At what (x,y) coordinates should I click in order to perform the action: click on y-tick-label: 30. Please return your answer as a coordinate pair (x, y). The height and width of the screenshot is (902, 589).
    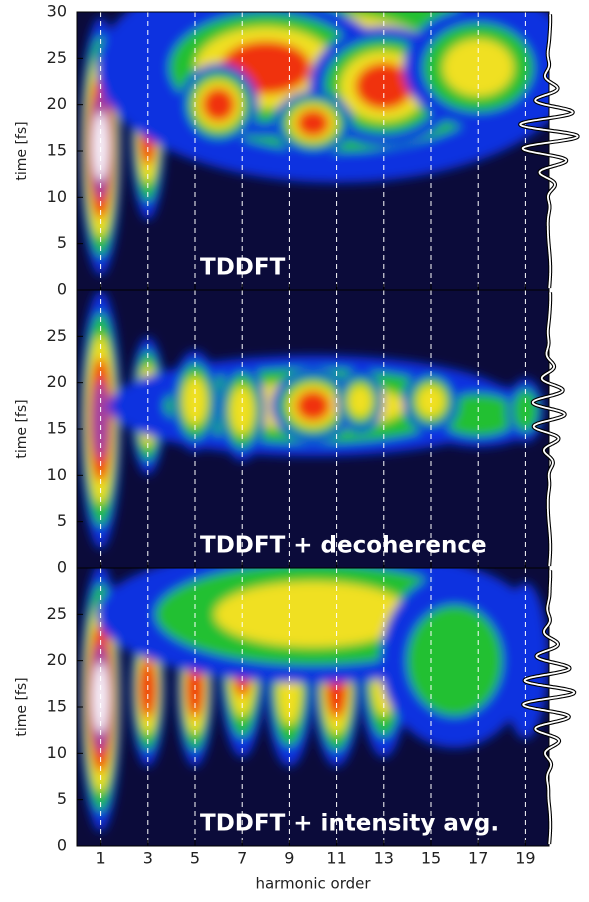
    Looking at the image, I should click on (57, 11).